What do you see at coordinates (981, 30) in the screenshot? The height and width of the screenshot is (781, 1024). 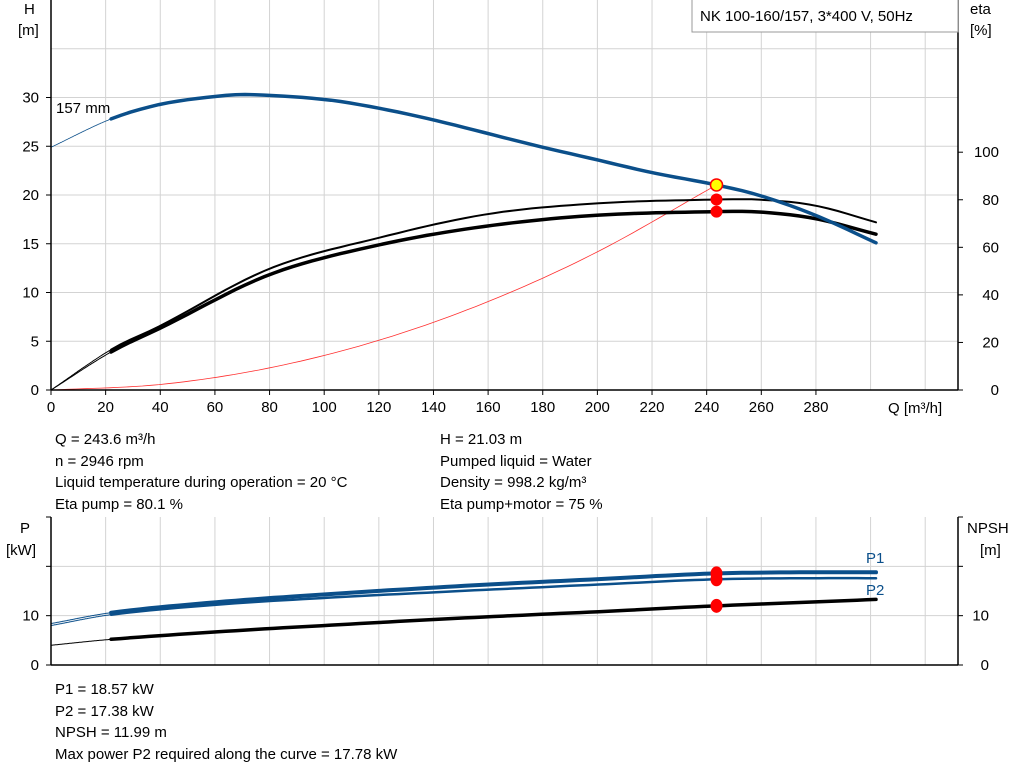 I see `eta-axis-unit: [%]` at bounding box center [981, 30].